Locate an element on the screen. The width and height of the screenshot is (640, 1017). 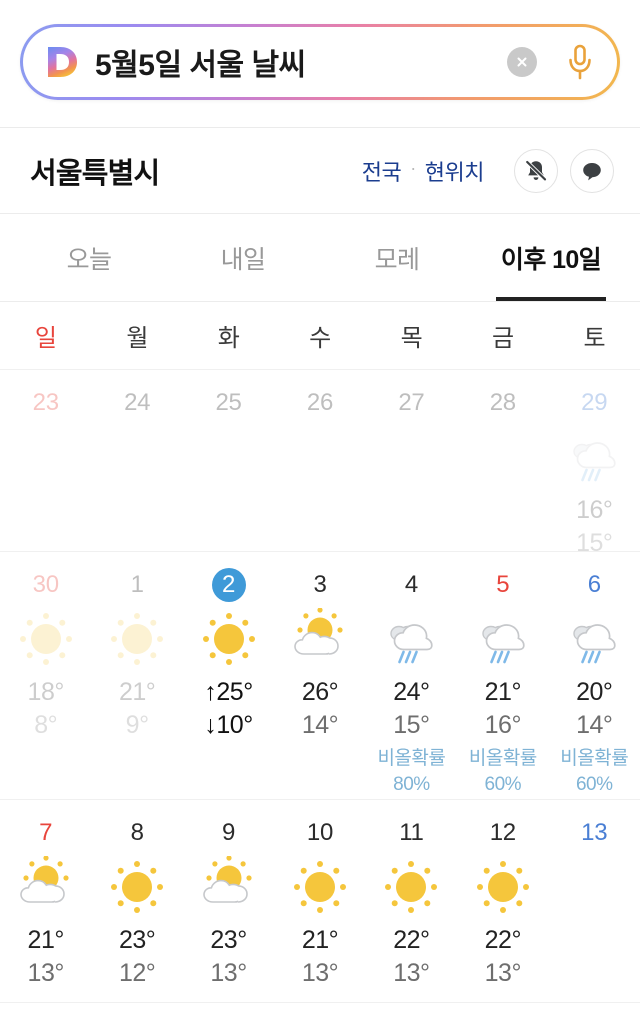
mic-icon is located at coordinates (580, 62).